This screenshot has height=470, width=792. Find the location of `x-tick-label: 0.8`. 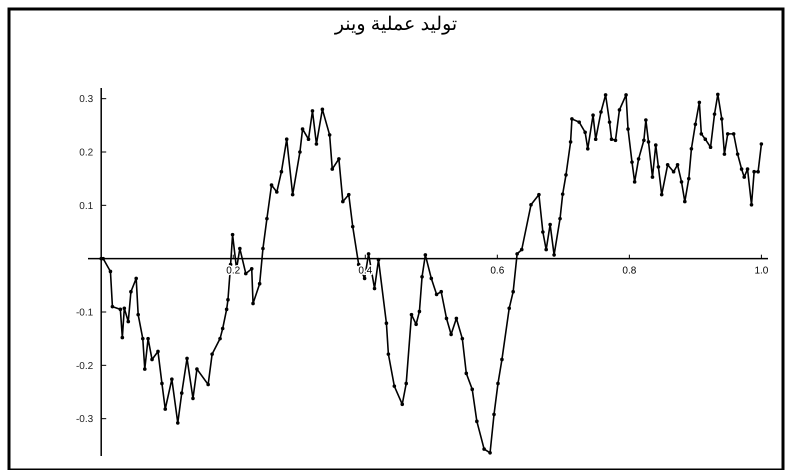

x-tick-label: 0.8 is located at coordinates (629, 271).